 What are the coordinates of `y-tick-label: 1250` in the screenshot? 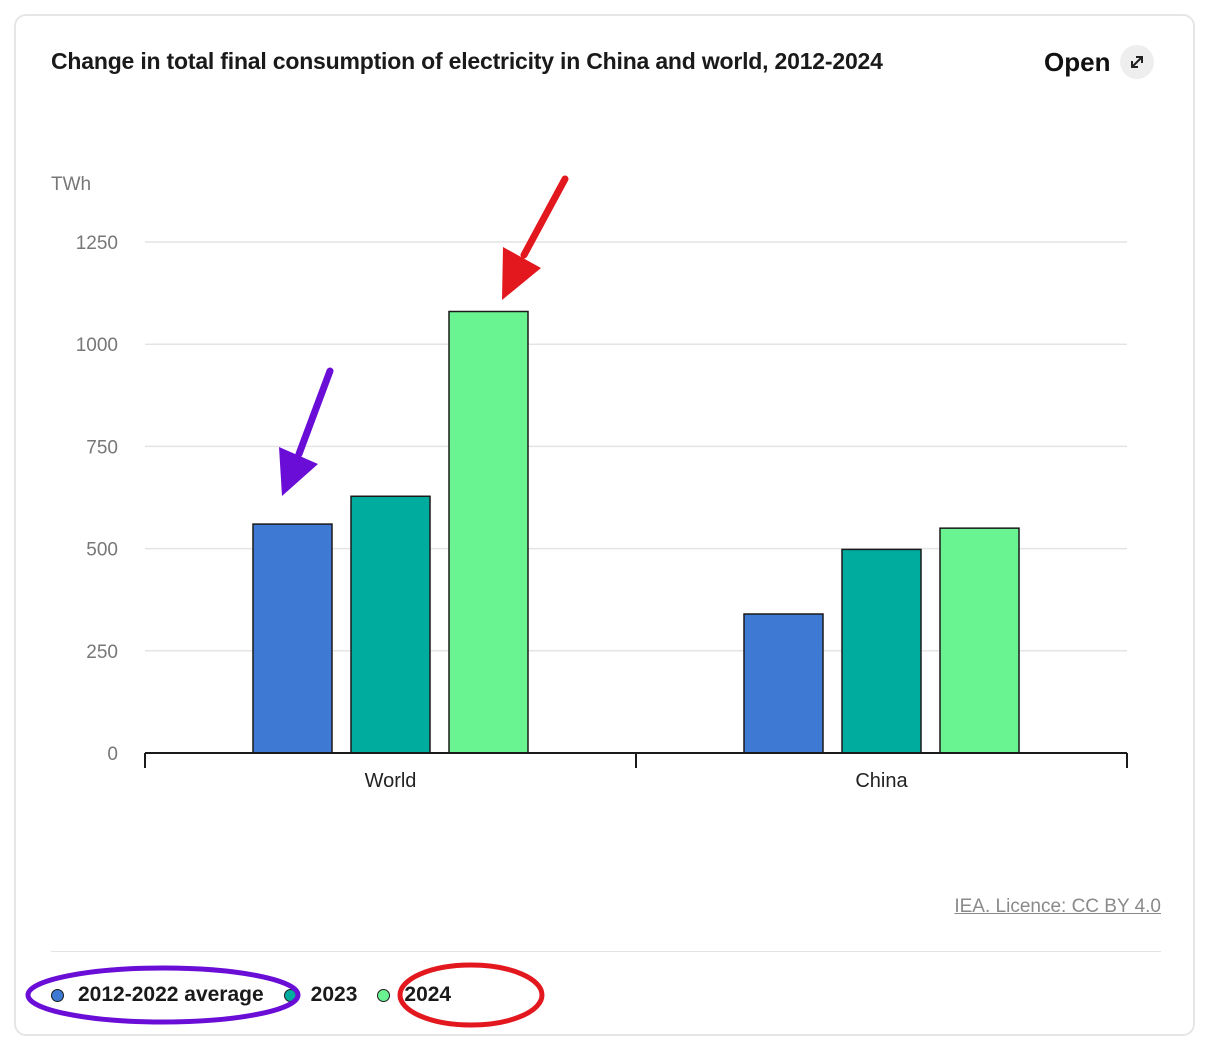 It's located at (97, 243).